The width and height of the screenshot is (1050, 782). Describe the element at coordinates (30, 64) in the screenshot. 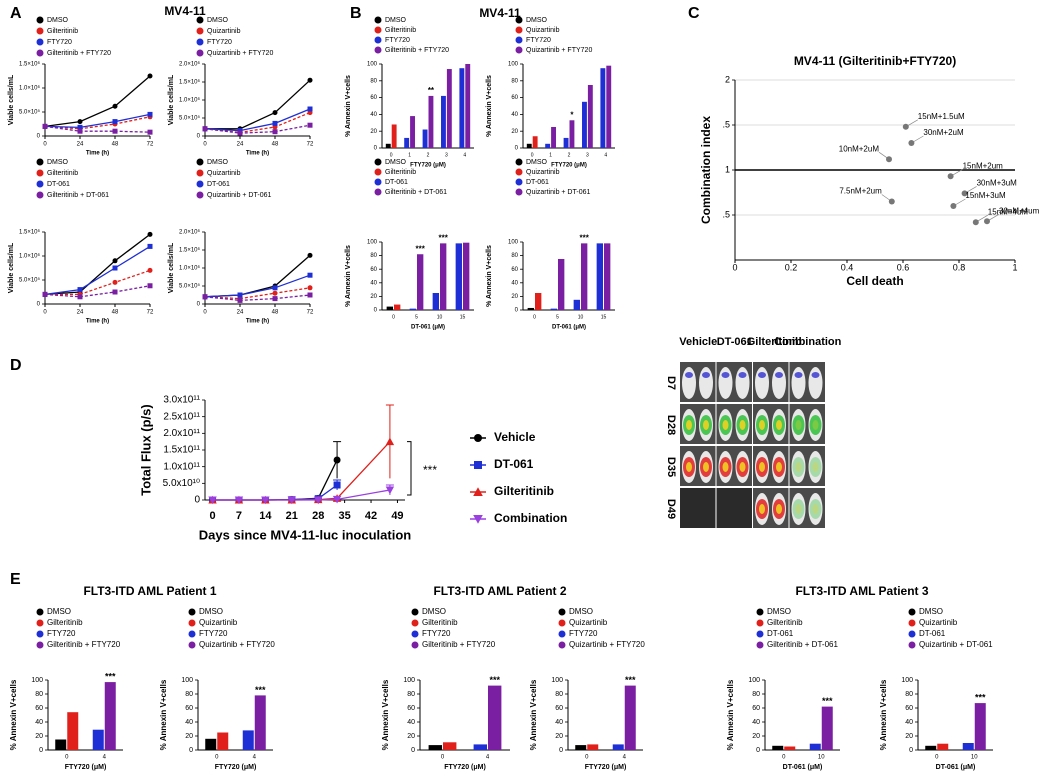

I see `y-tick-label: 1.5×10⁶` at that location.